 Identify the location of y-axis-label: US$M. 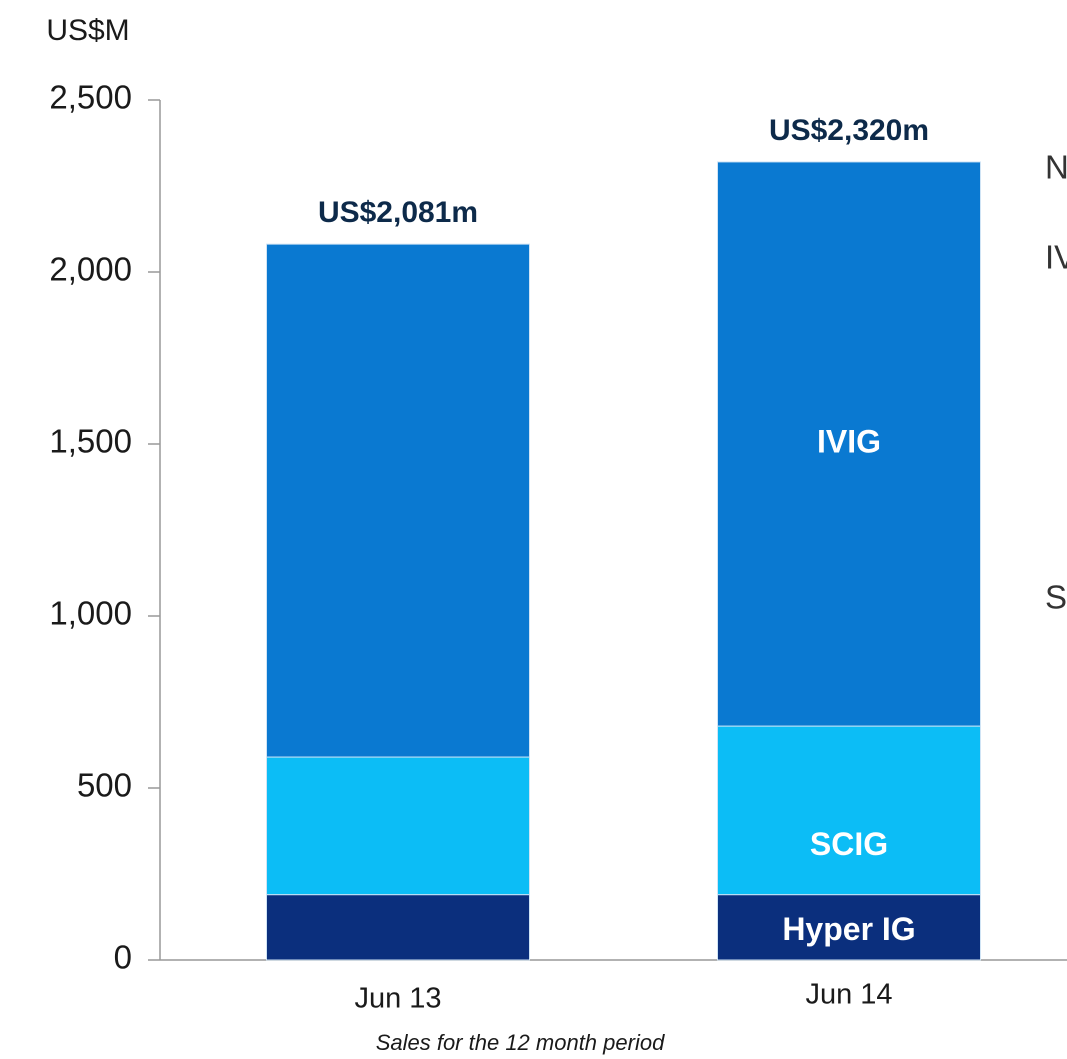
(87, 30).